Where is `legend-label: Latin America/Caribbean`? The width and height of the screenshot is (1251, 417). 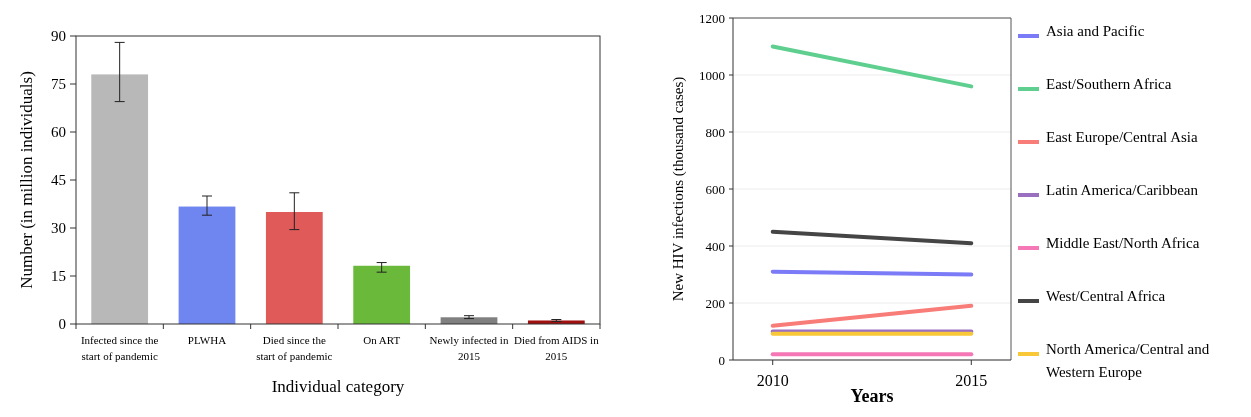
legend-label: Latin America/Caribbean is located at coordinates (1122, 190).